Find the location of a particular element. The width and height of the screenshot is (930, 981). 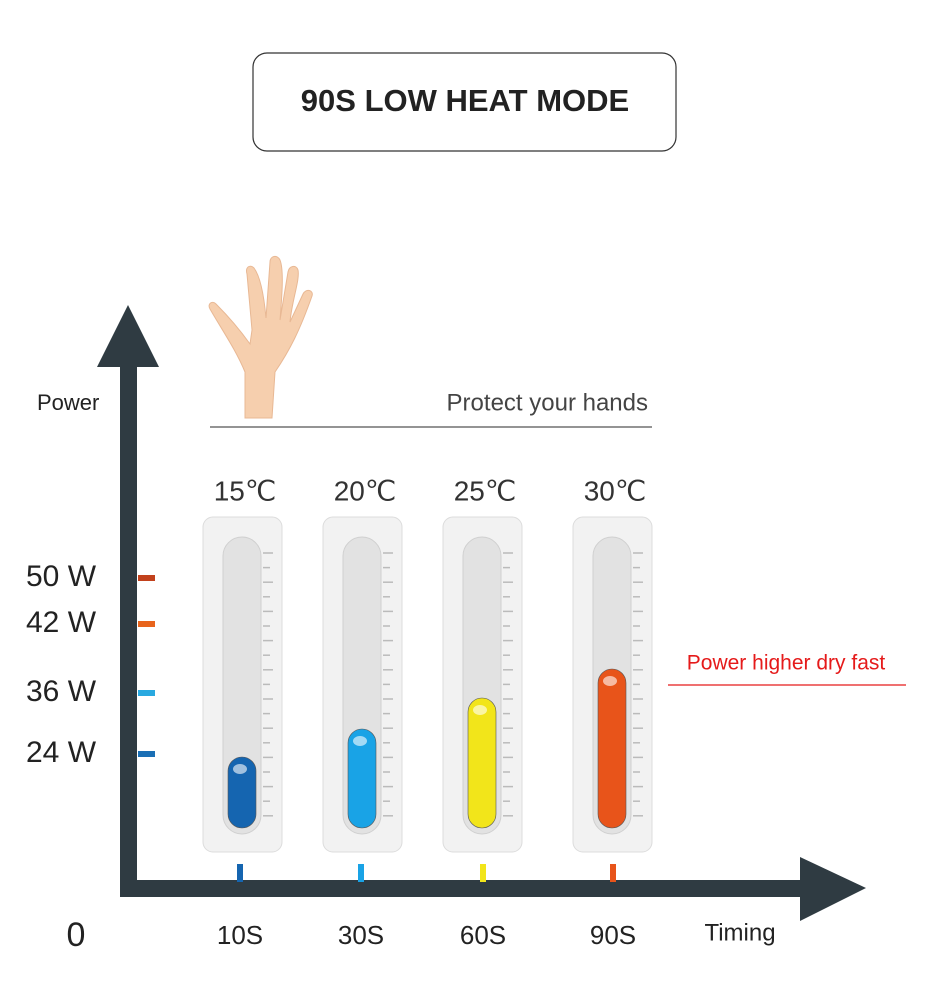

power-level: 50 W is located at coordinates (61, 576).